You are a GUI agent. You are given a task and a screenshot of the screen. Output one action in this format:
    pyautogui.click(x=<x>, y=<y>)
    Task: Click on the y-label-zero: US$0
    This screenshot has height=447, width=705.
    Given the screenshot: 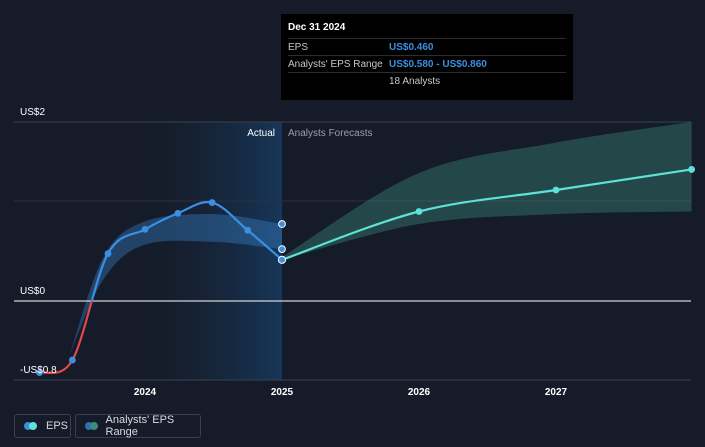 What is the action you would take?
    pyautogui.click(x=32, y=291)
    